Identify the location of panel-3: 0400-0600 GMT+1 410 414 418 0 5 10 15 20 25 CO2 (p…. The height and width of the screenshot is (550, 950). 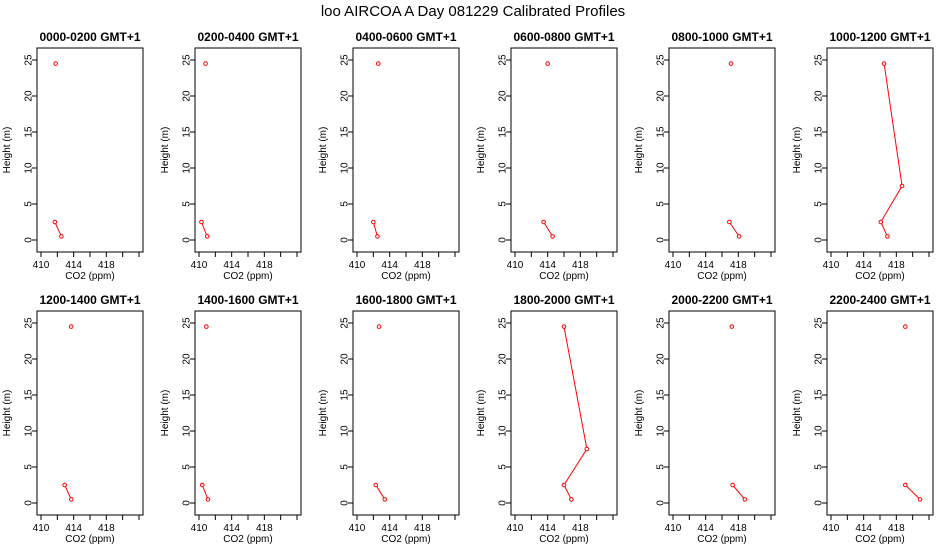
(389, 156).